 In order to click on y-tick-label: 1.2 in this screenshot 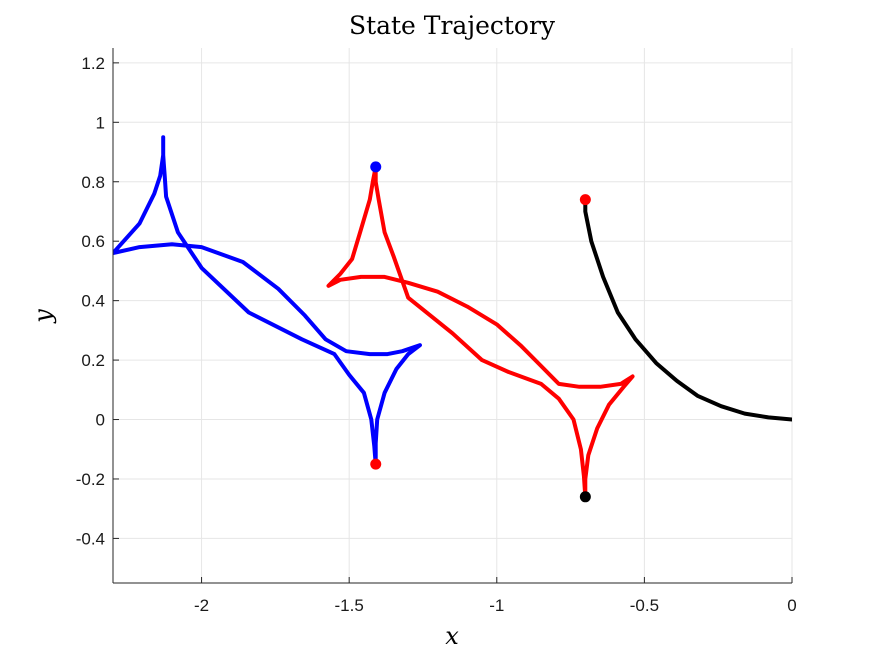, I will do `click(93, 63)`.